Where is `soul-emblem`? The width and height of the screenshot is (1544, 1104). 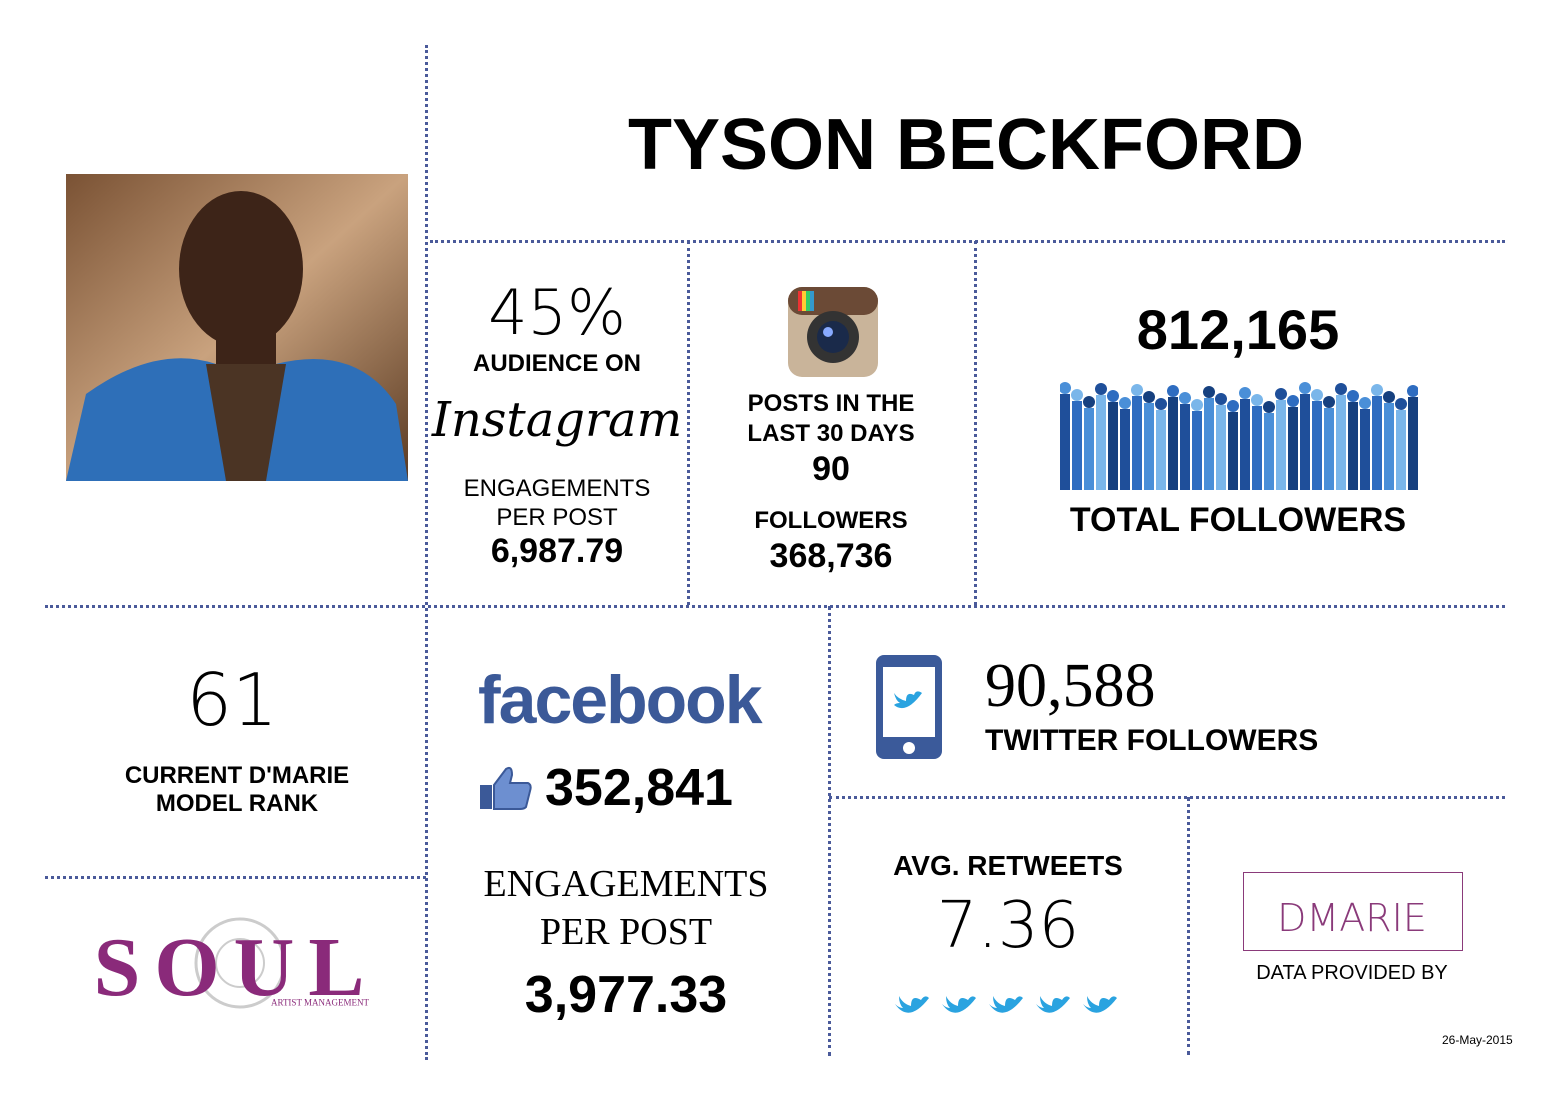 soul-emblem is located at coordinates (240, 963).